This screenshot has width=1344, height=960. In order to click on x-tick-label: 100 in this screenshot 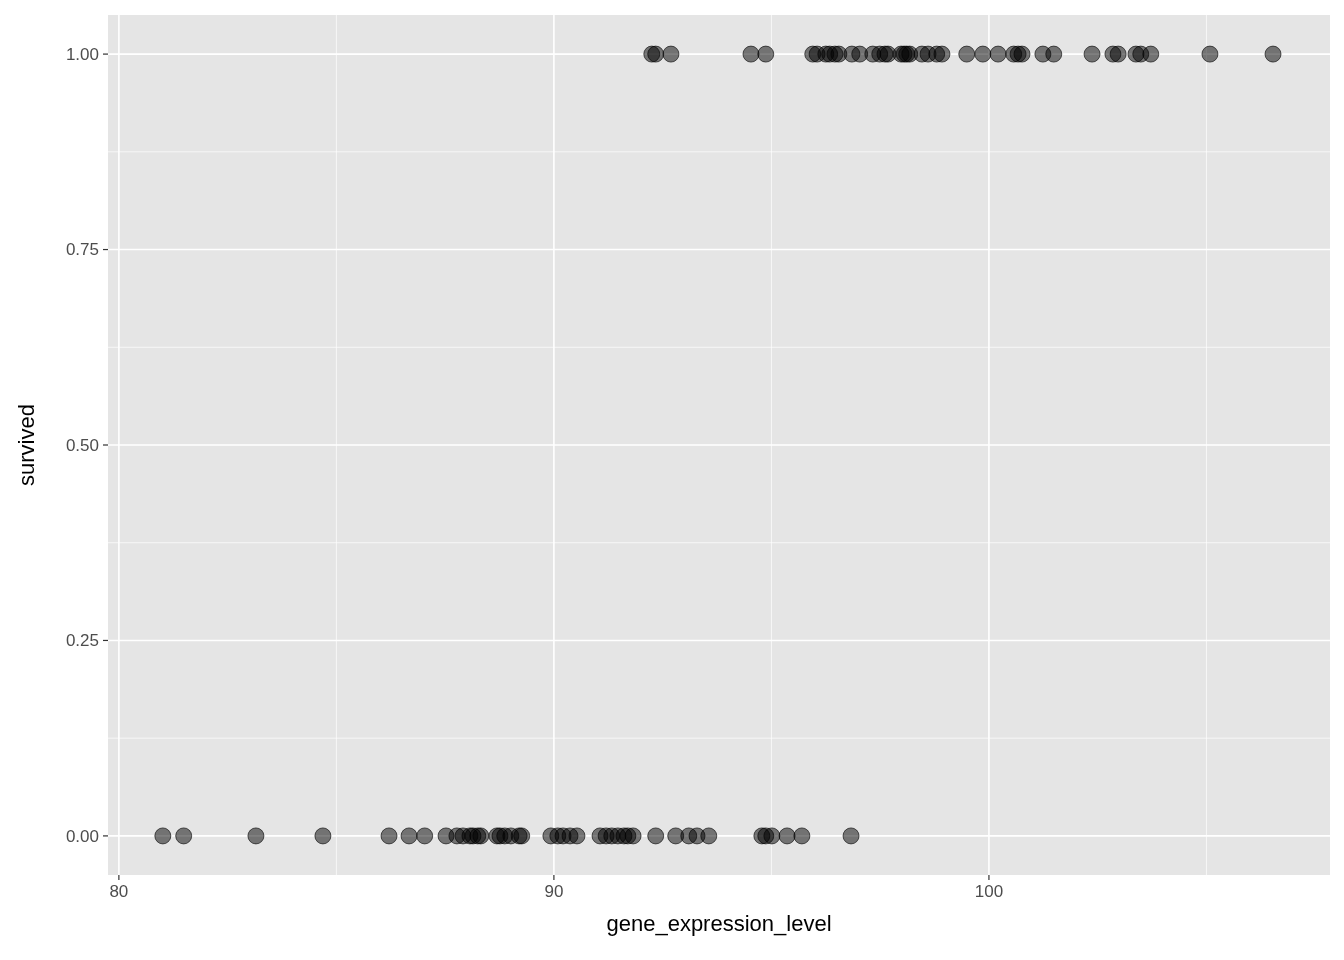, I will do `click(989, 891)`.